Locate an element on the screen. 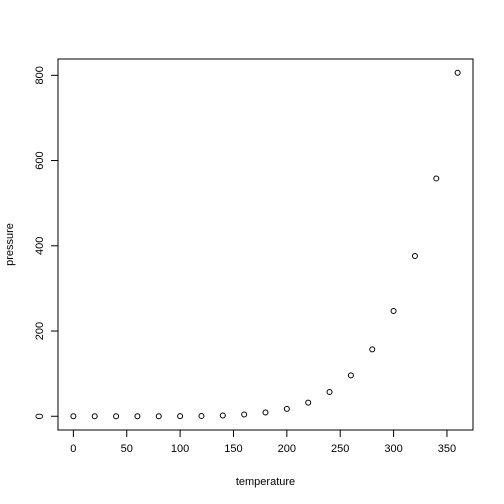 The width and height of the screenshot is (504, 504). y-tick-label: 400 is located at coordinates (40, 246).